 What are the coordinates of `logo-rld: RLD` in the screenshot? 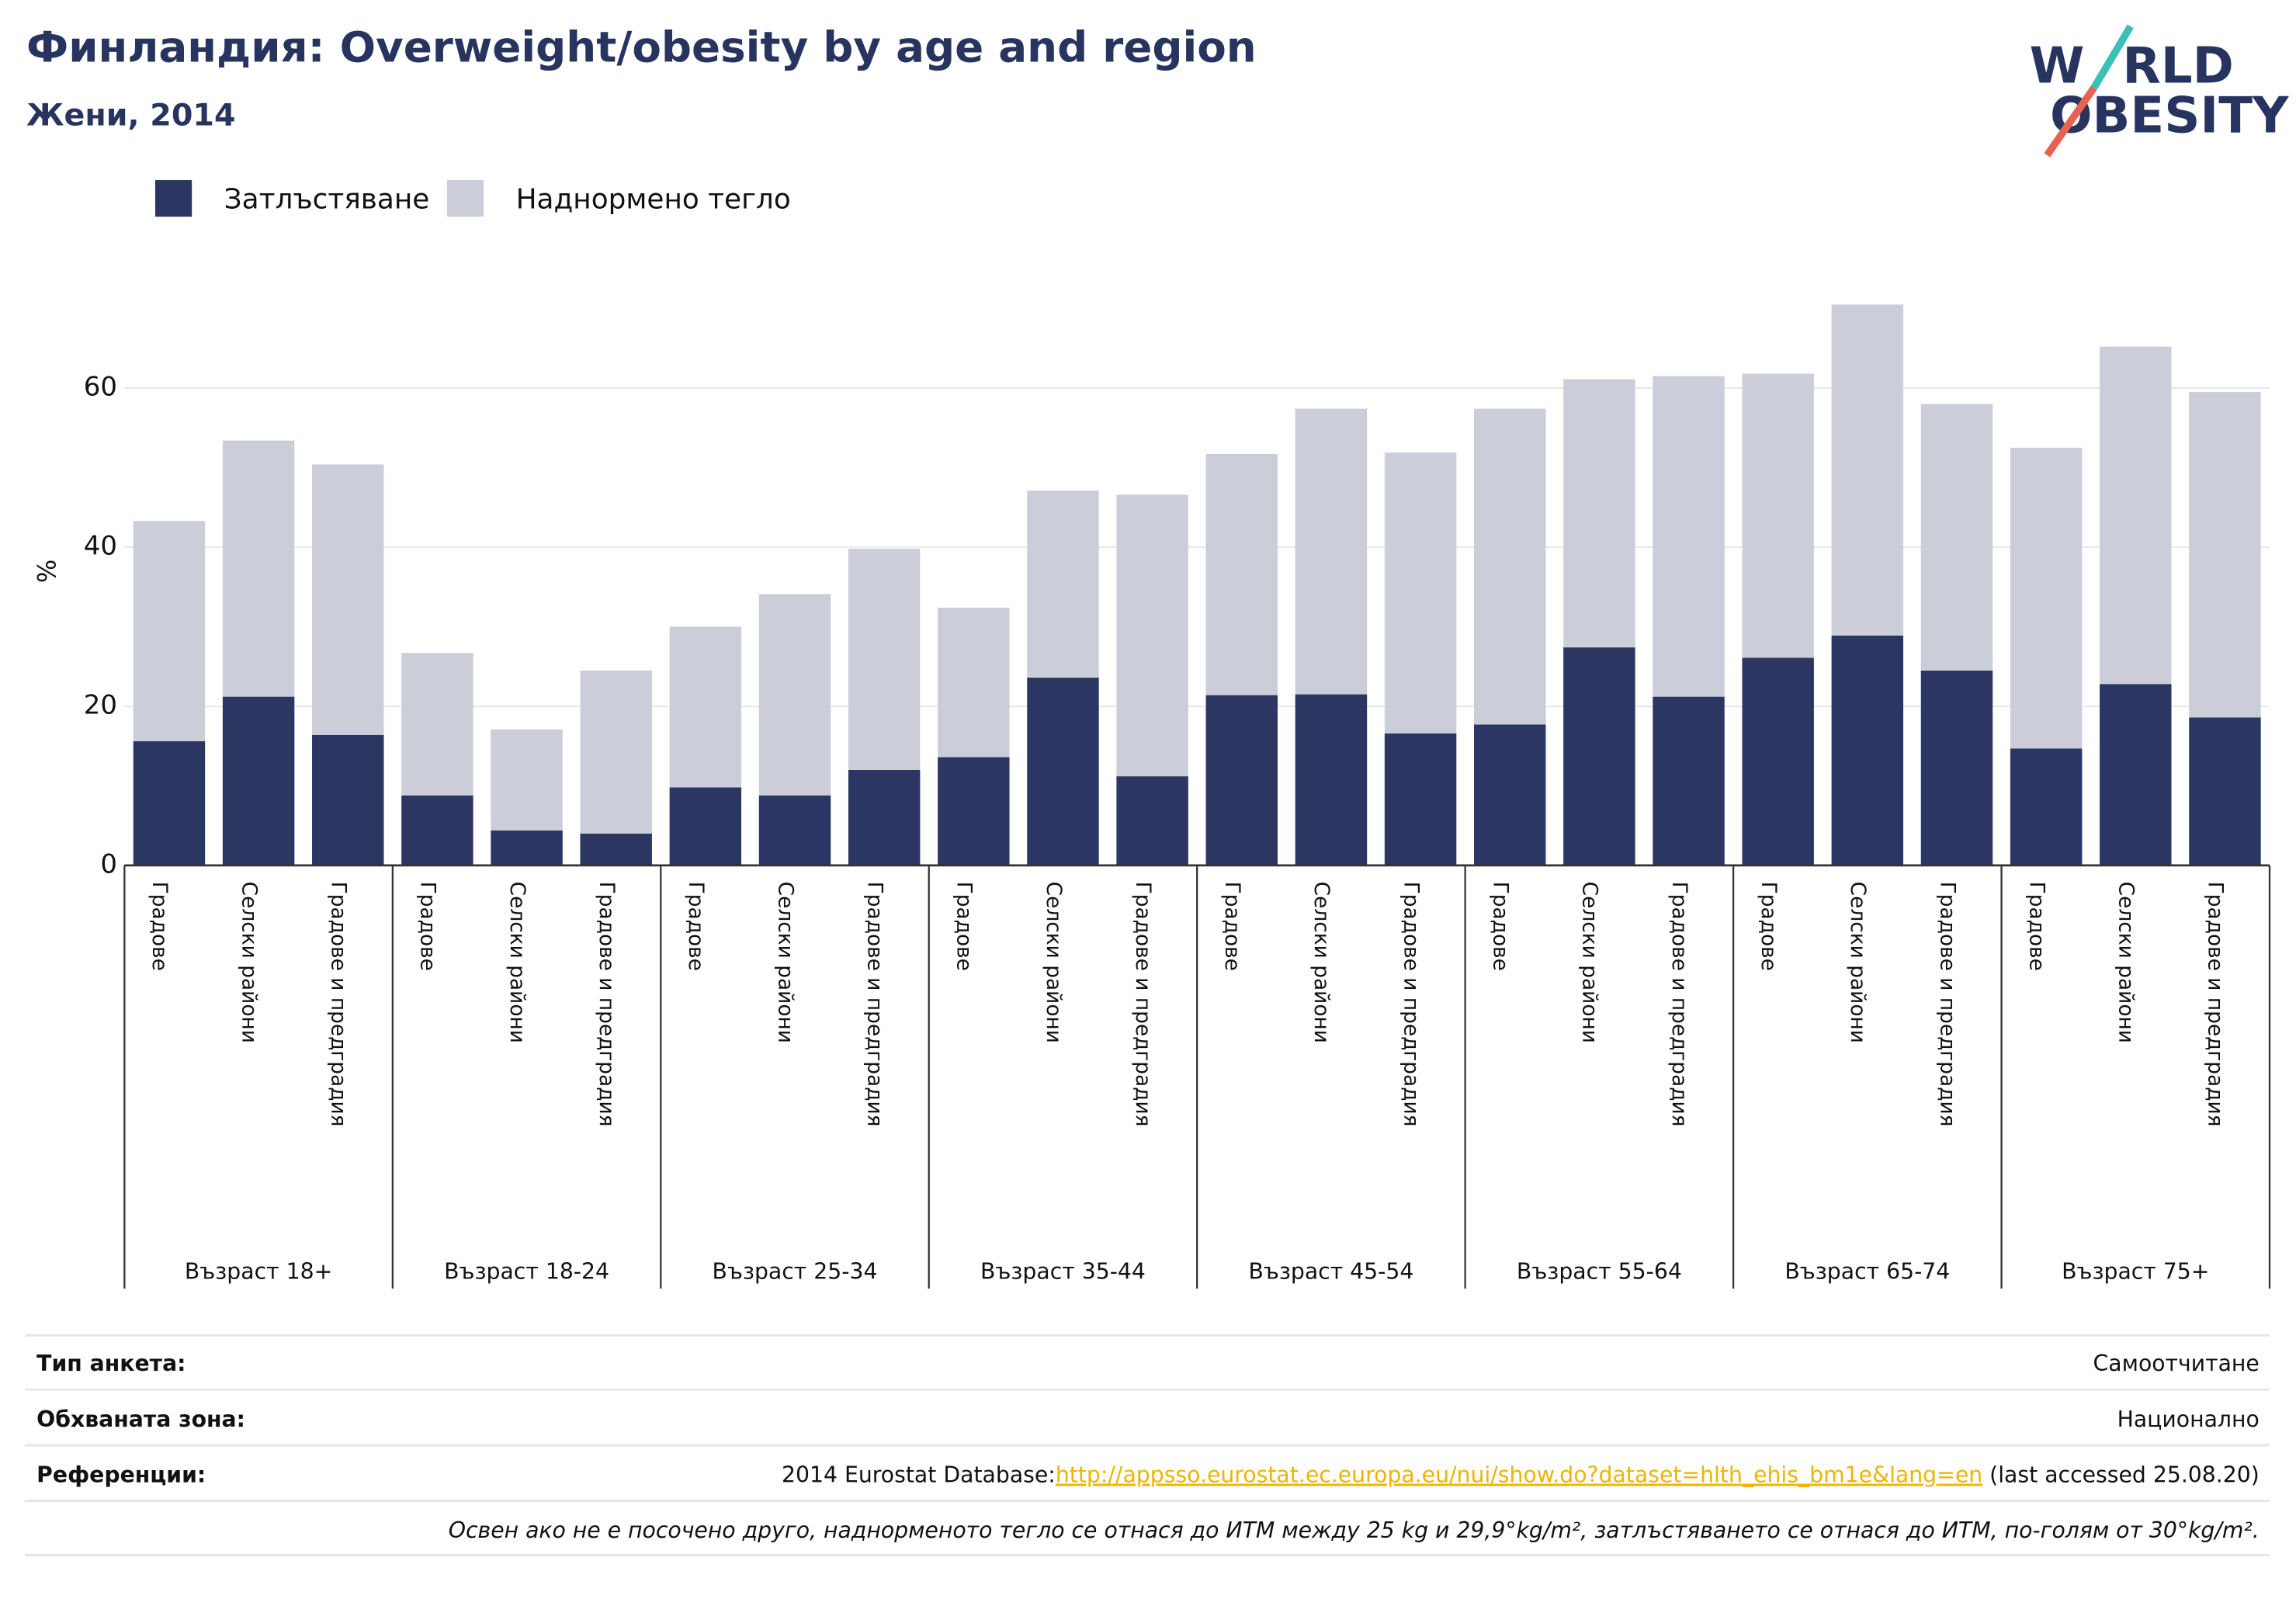 It's located at (2177, 65).